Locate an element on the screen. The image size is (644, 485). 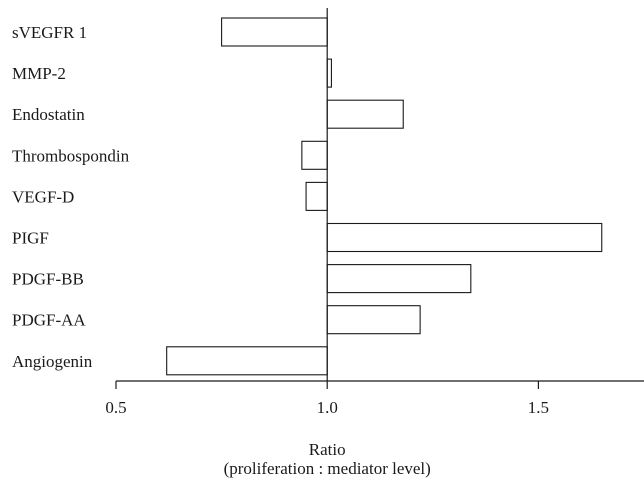
x-axis-subtitle: (proliferation : mediator level) is located at coordinates (327, 468).